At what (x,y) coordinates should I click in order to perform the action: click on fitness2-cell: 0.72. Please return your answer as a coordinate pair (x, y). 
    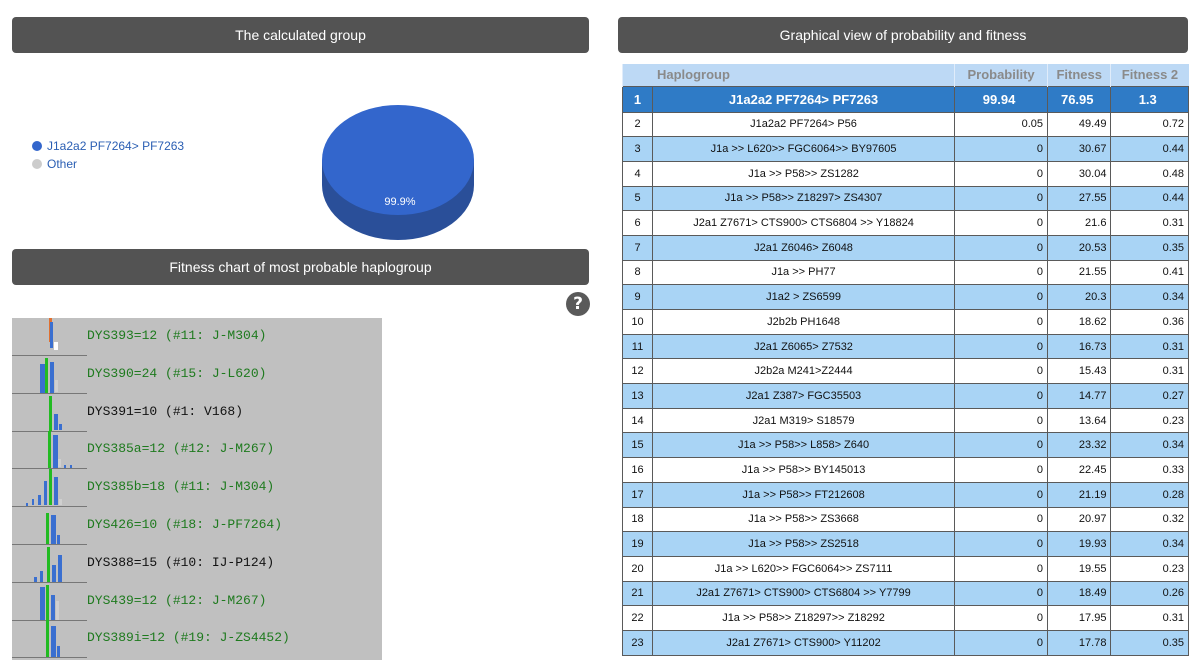
    Looking at the image, I should click on (1149, 124).